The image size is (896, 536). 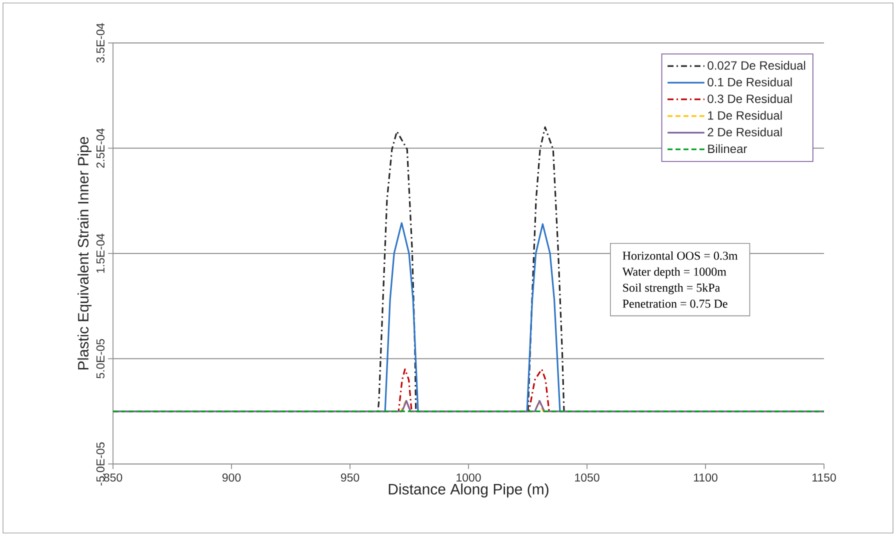 What do you see at coordinates (671, 288) in the screenshot?
I see `annotation: Soil strength = 5kPa` at bounding box center [671, 288].